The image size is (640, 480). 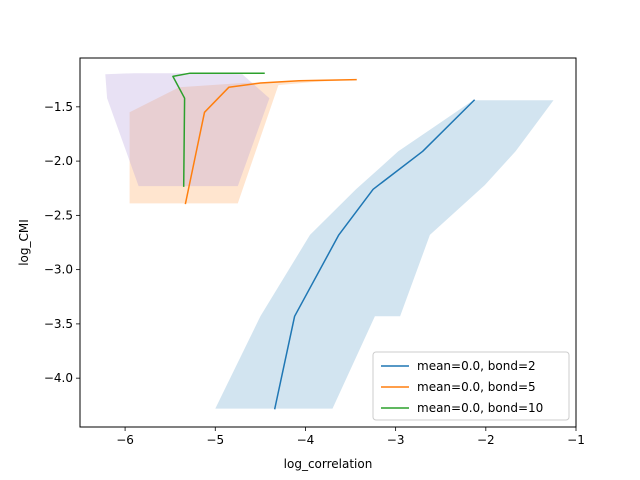 I want to click on y-axis-ticks: −4.0 −3.5 −3.0 −2.5 −2.0 −1.5, so click(x=62, y=242).